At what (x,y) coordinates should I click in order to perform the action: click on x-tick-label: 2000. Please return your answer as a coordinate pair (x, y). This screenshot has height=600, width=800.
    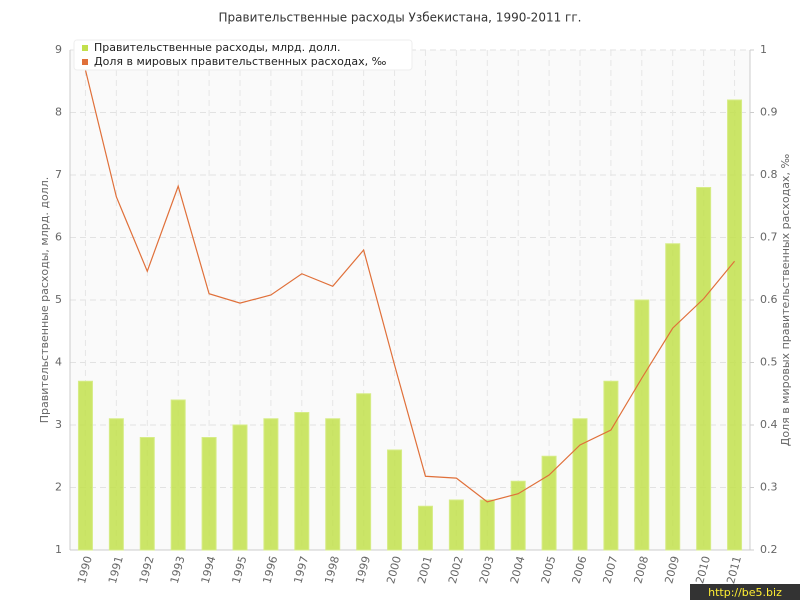
    Looking at the image, I should click on (394, 570).